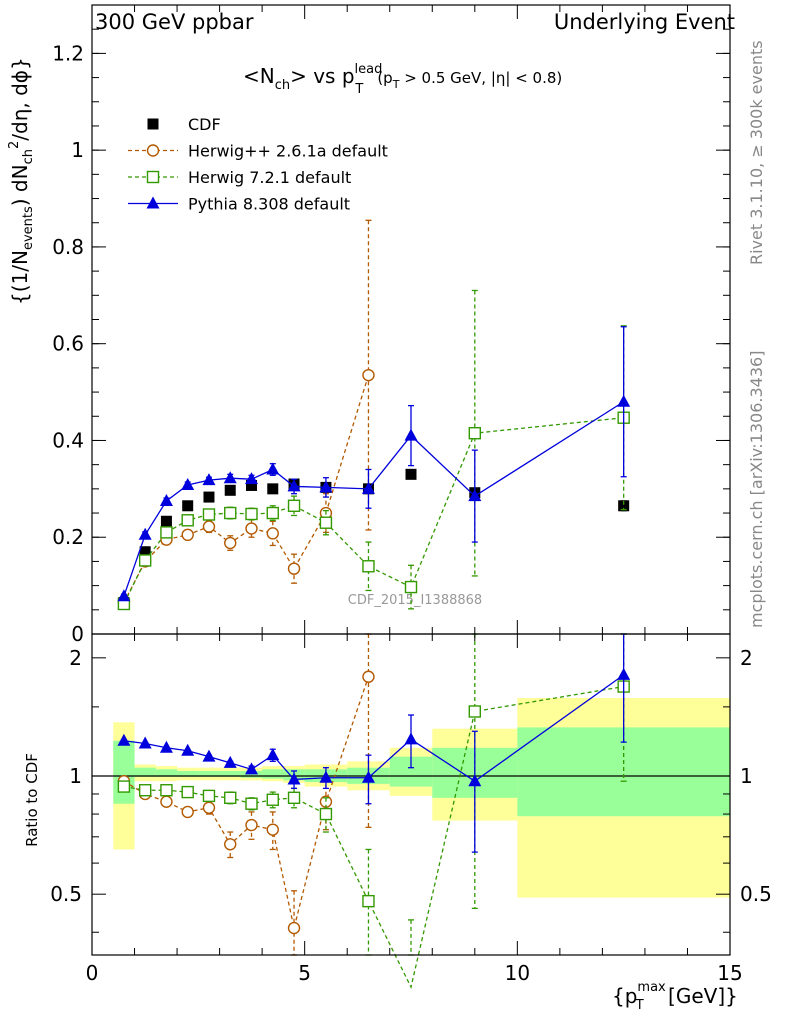 Image resolution: width=786 pixels, height=1024 pixels. What do you see at coordinates (20, 185) in the screenshot?
I see `ylabel-part-b: ) dN` at bounding box center [20, 185].